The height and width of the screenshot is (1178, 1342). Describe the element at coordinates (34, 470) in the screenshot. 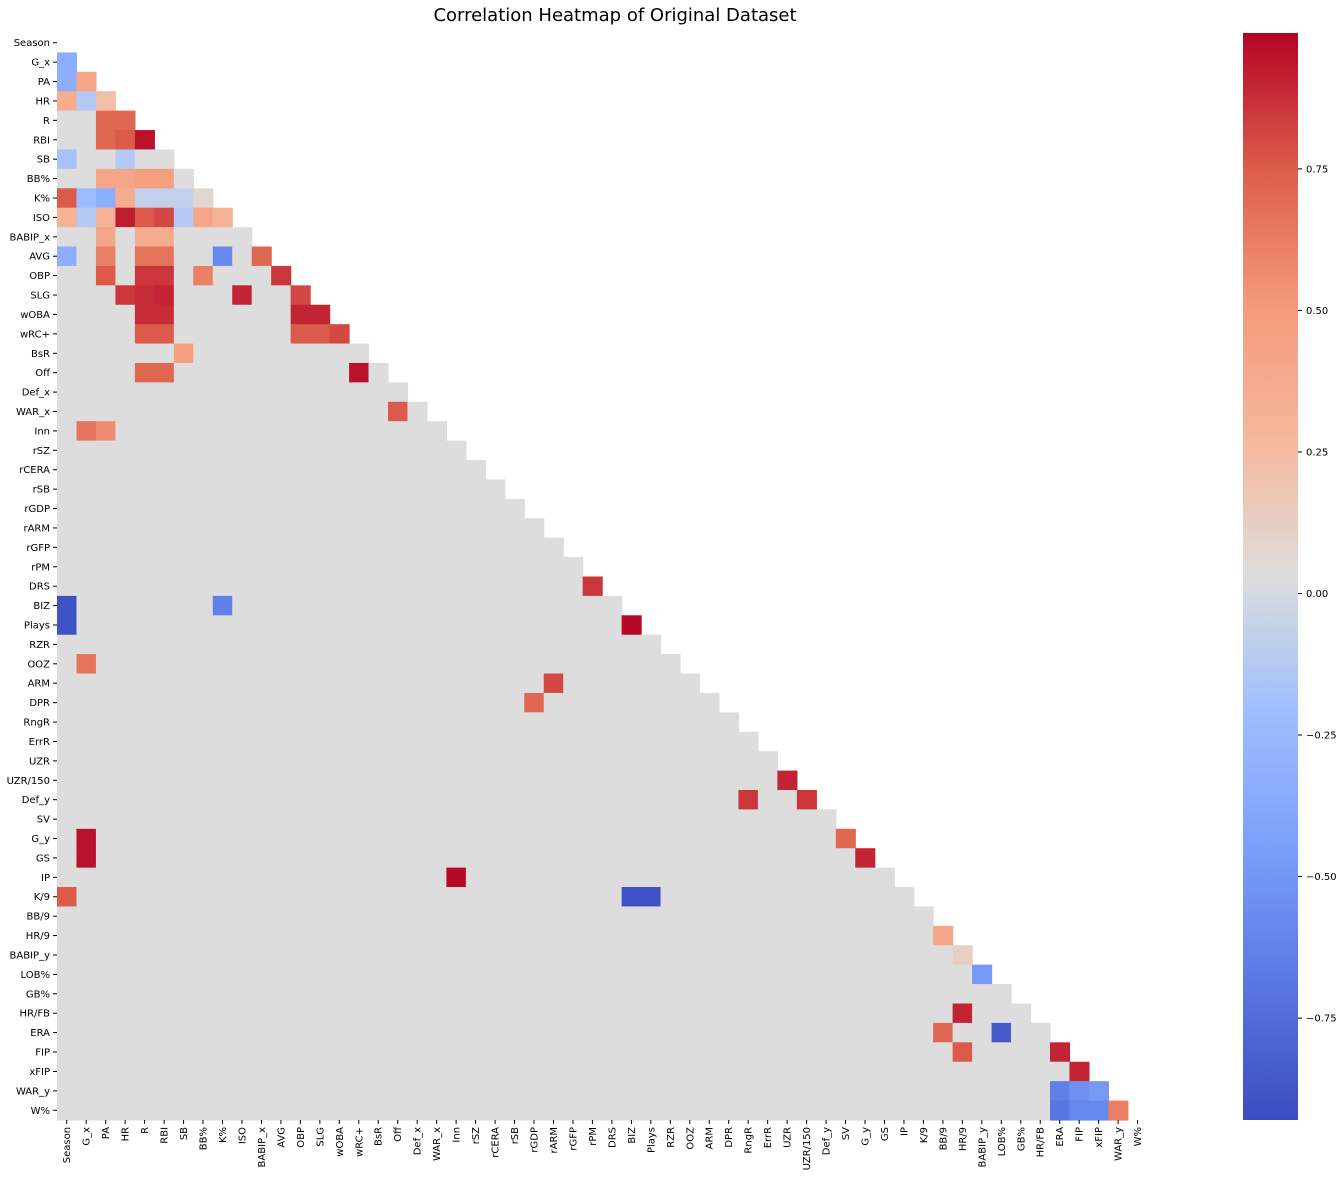

I see `row-label: rCERA` at that location.